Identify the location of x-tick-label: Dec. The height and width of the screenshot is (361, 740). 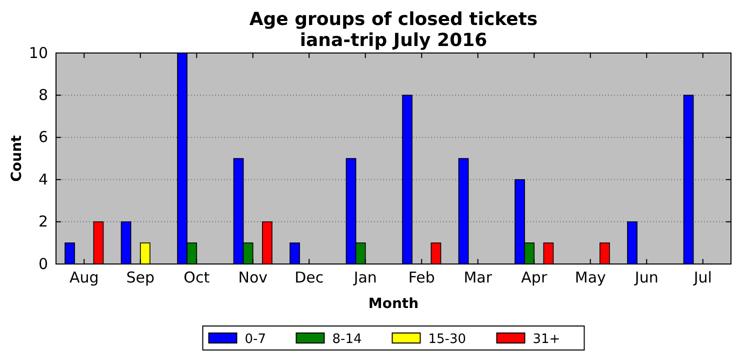
(309, 277).